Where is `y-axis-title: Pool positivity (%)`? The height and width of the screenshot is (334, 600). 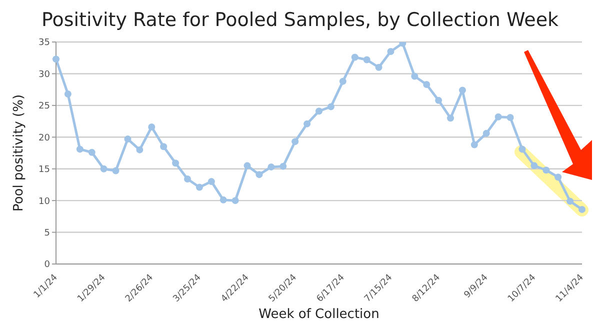
y-axis-title: Pool positivity (%) is located at coordinates (19, 153).